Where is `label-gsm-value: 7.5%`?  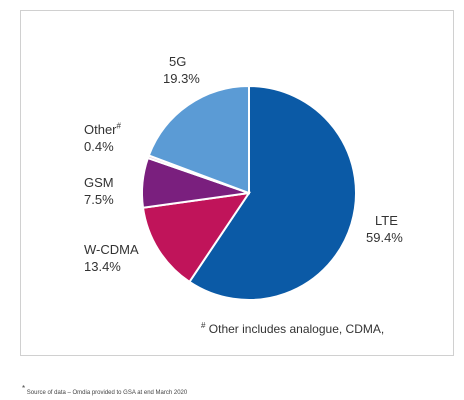 label-gsm-value: 7.5% is located at coordinates (99, 199).